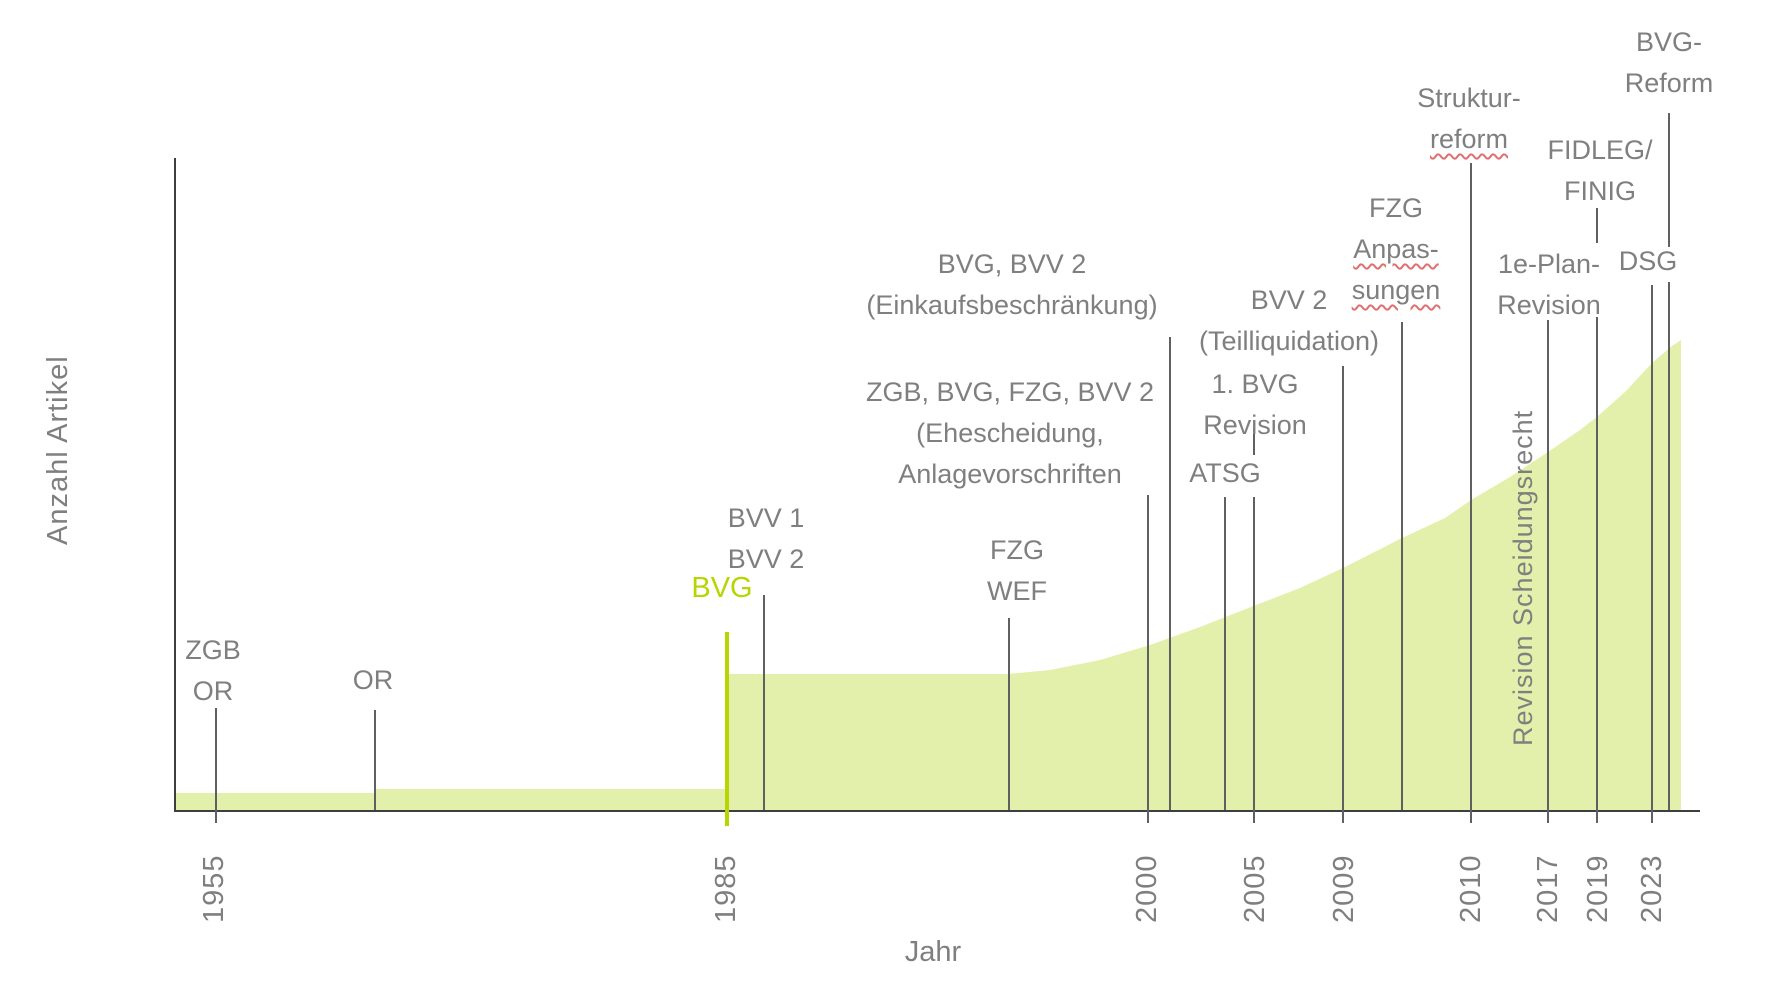 The image size is (1770, 994). Describe the element at coordinates (1147, 888) in the screenshot. I see `x-tick-2000: 2000` at that location.